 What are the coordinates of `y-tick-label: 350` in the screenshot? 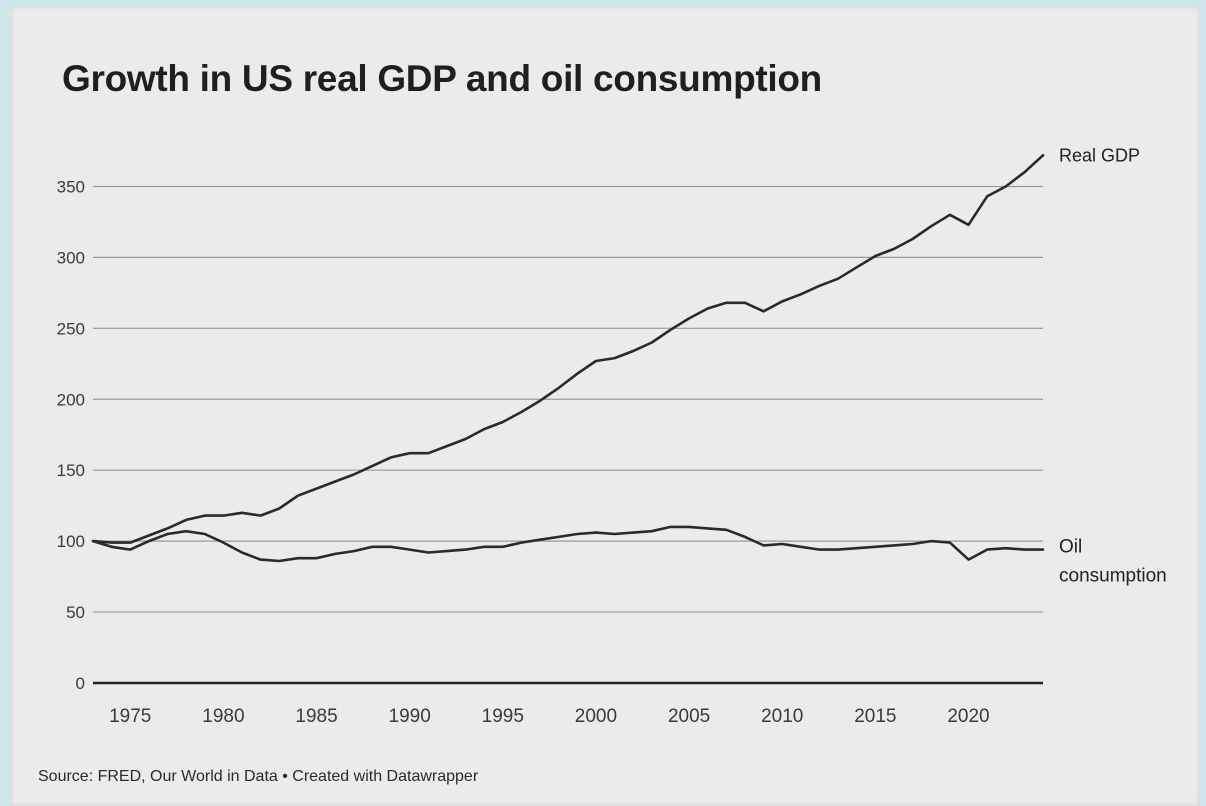 It's located at (71, 186).